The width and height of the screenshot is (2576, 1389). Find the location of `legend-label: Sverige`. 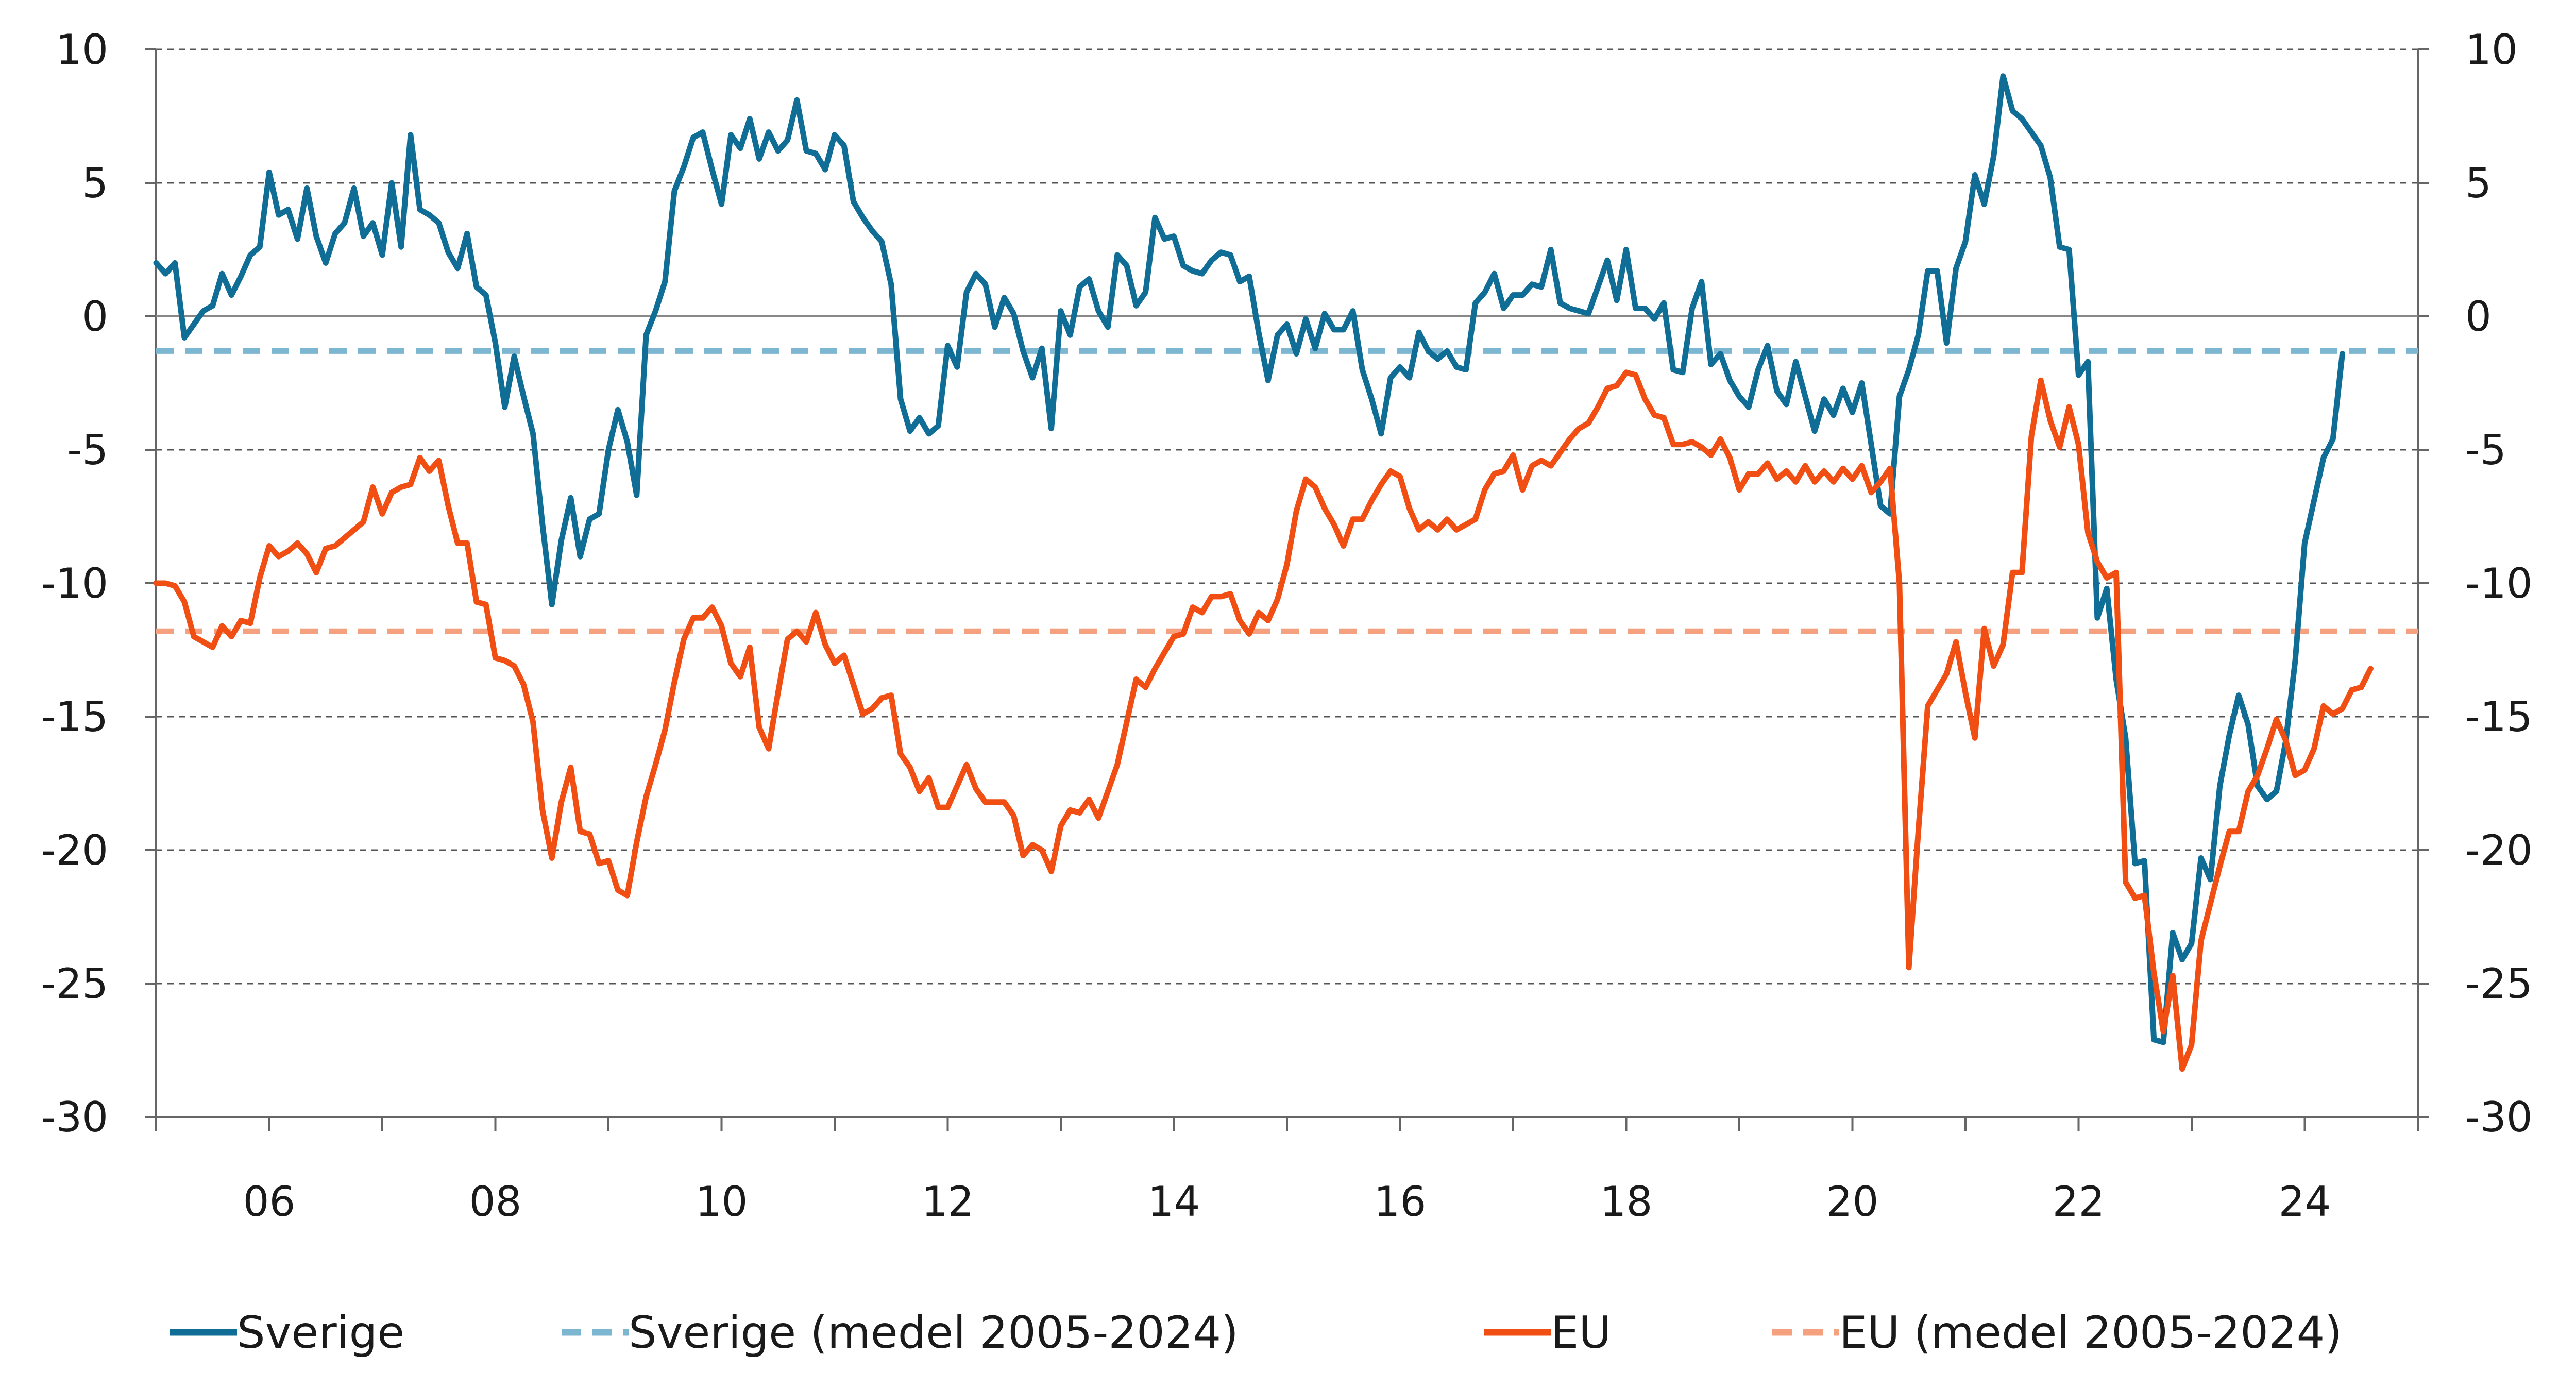

legend-label: Sverige is located at coordinates (320, 1333).